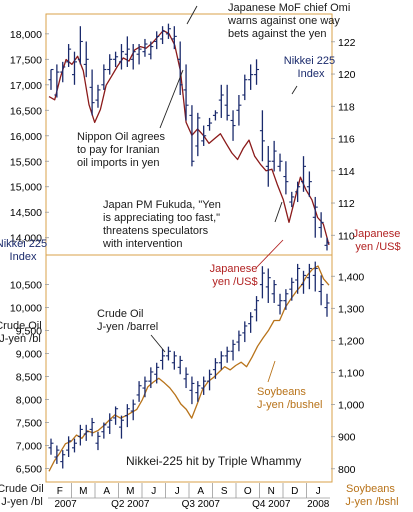 The width and height of the screenshot is (413, 512). What do you see at coordinates (351, 277) in the screenshot?
I see `y-tick-label: 1,400` at bounding box center [351, 277].